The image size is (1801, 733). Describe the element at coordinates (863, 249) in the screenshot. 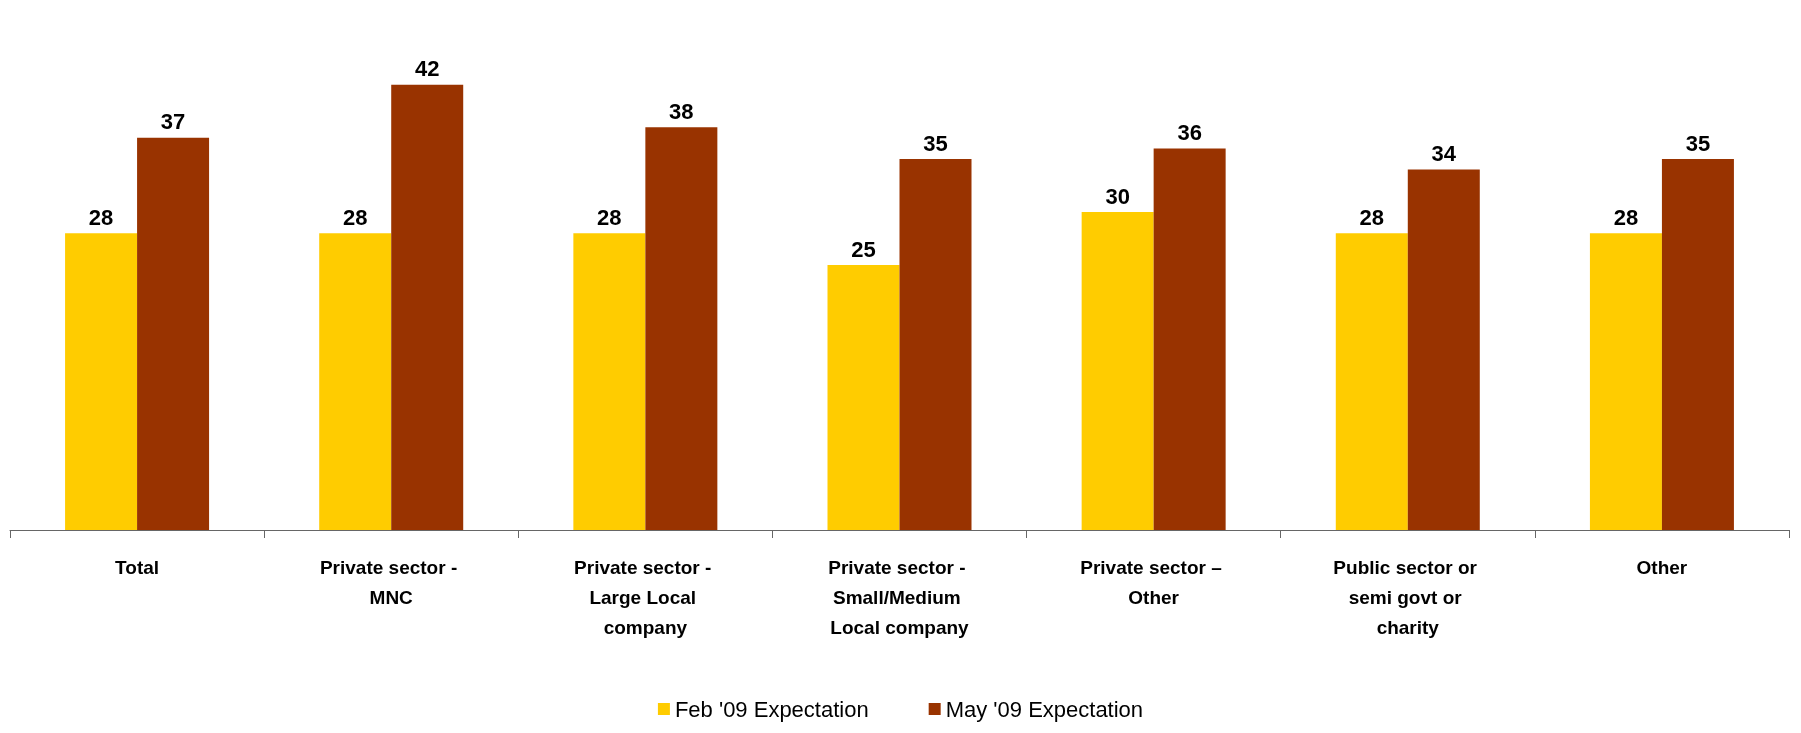

I see `data-label: 25` at that location.